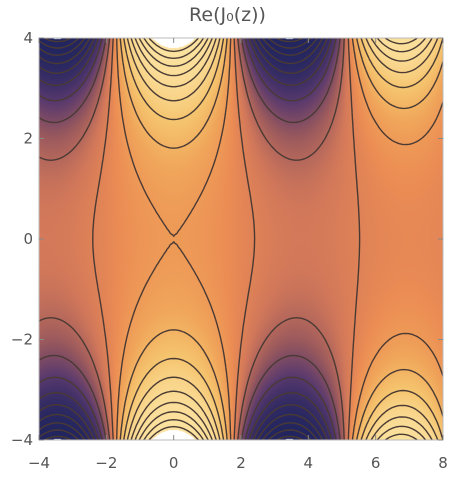 The image size is (455, 482). Describe the element at coordinates (376, 463) in the screenshot. I see `x-tick-label: 6` at that location.